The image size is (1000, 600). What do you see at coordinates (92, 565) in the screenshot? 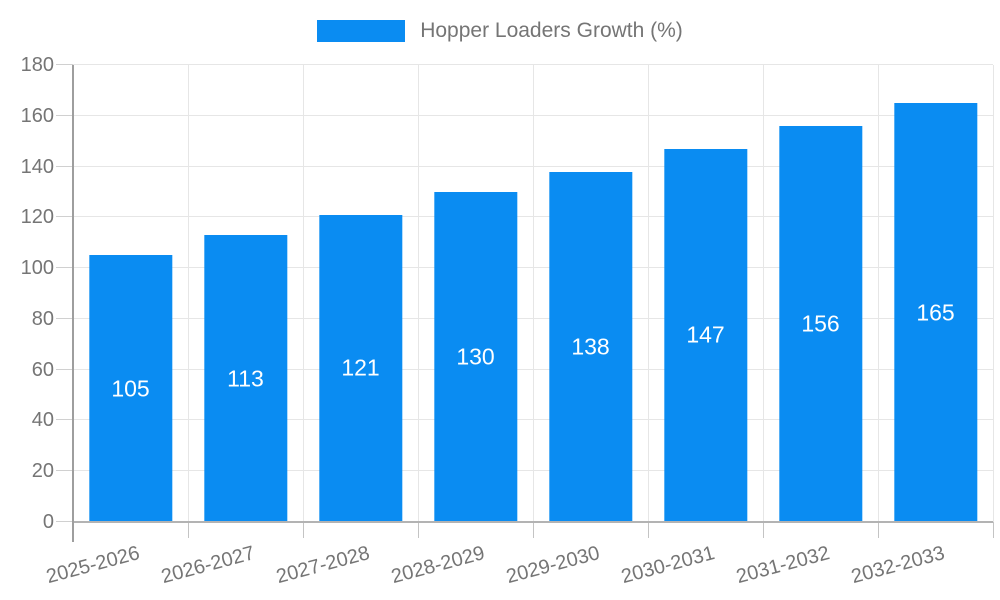
I see `x-axis-label: 2025-2026` at bounding box center [92, 565].